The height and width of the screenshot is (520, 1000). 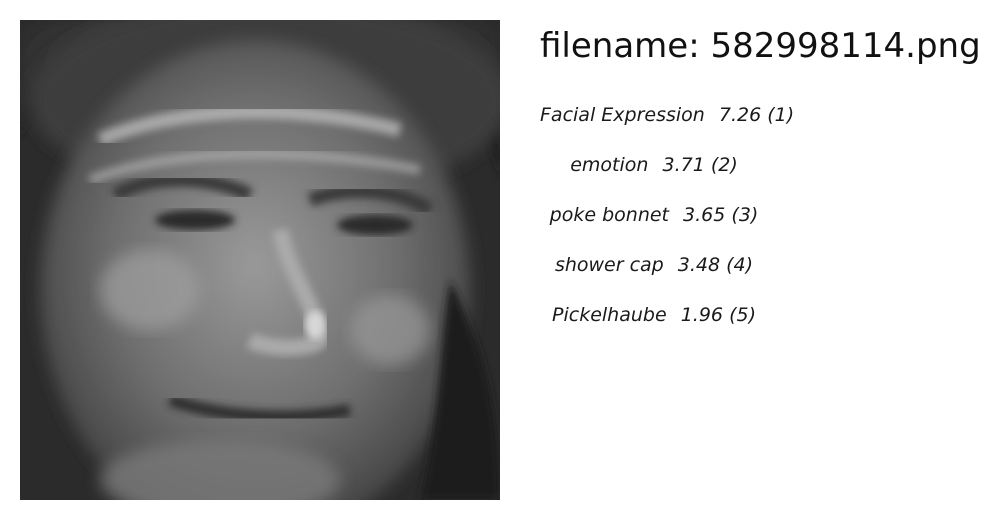 What do you see at coordinates (724, 165) in the screenshot?
I see `prediction-rank: (2)` at bounding box center [724, 165].